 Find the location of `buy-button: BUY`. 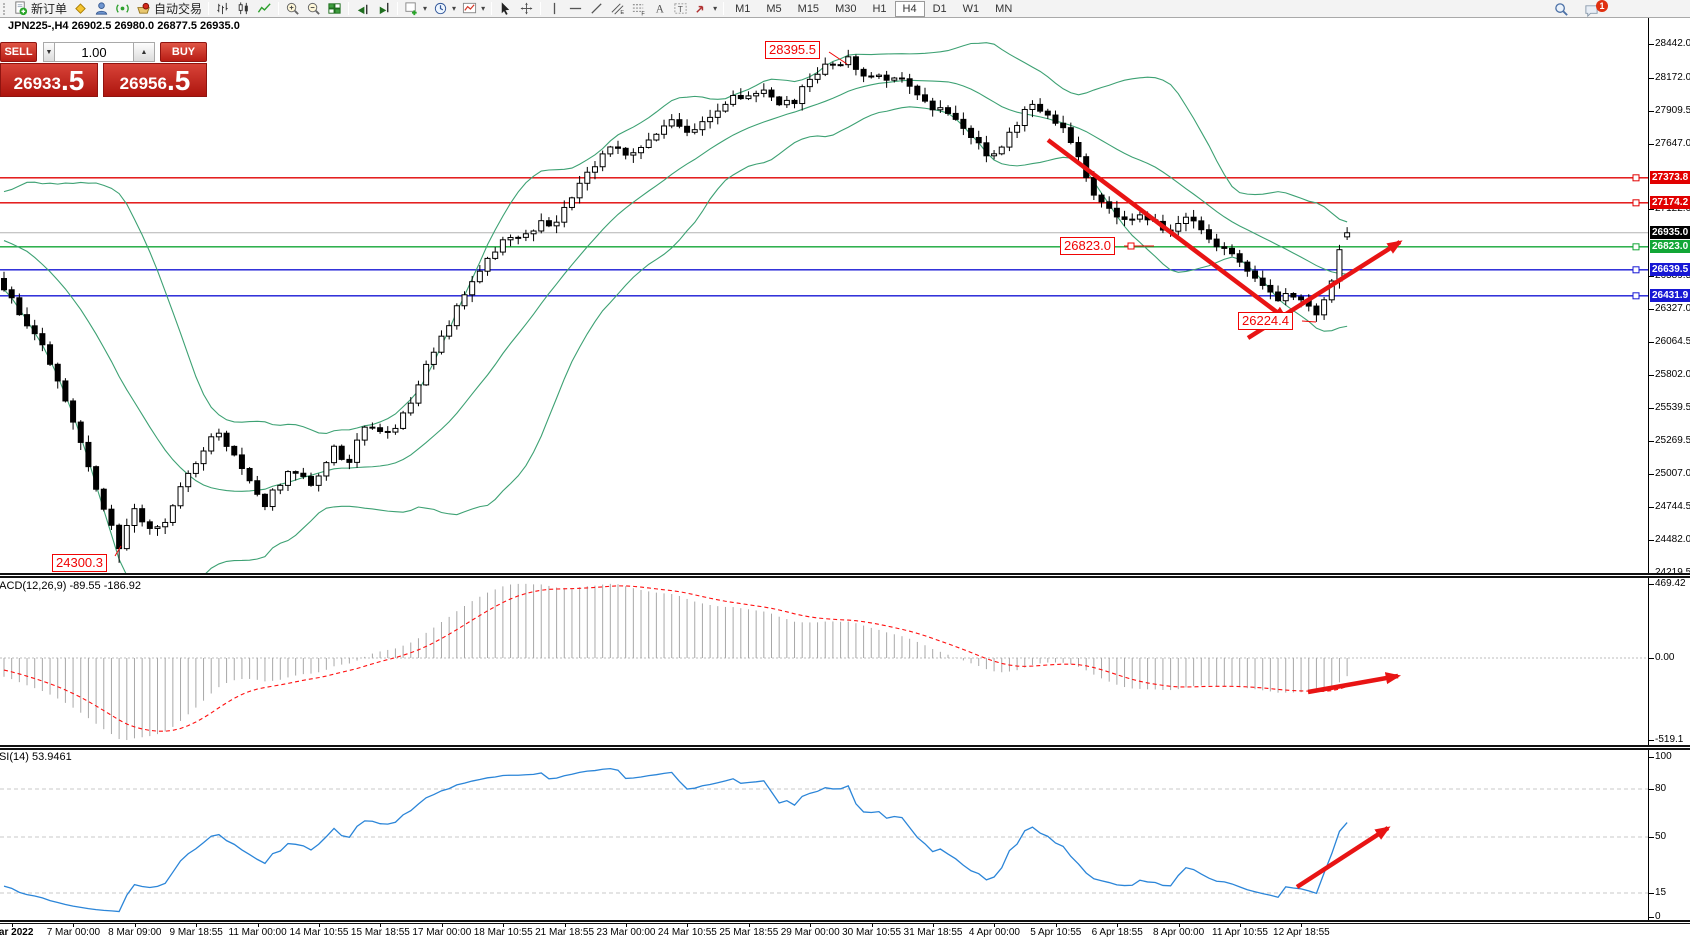

buy-button: BUY is located at coordinates (183, 52).